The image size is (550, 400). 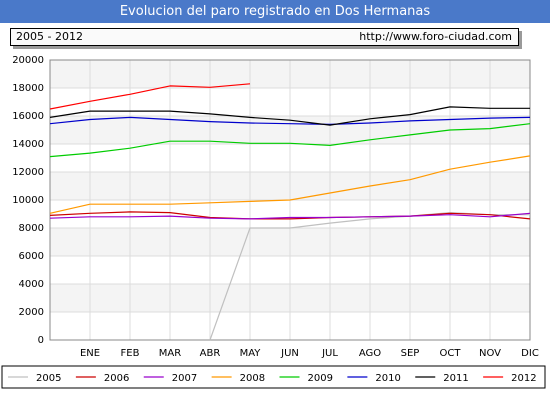 I want to click on y-tick-label: 8000, so click(x=31, y=228).